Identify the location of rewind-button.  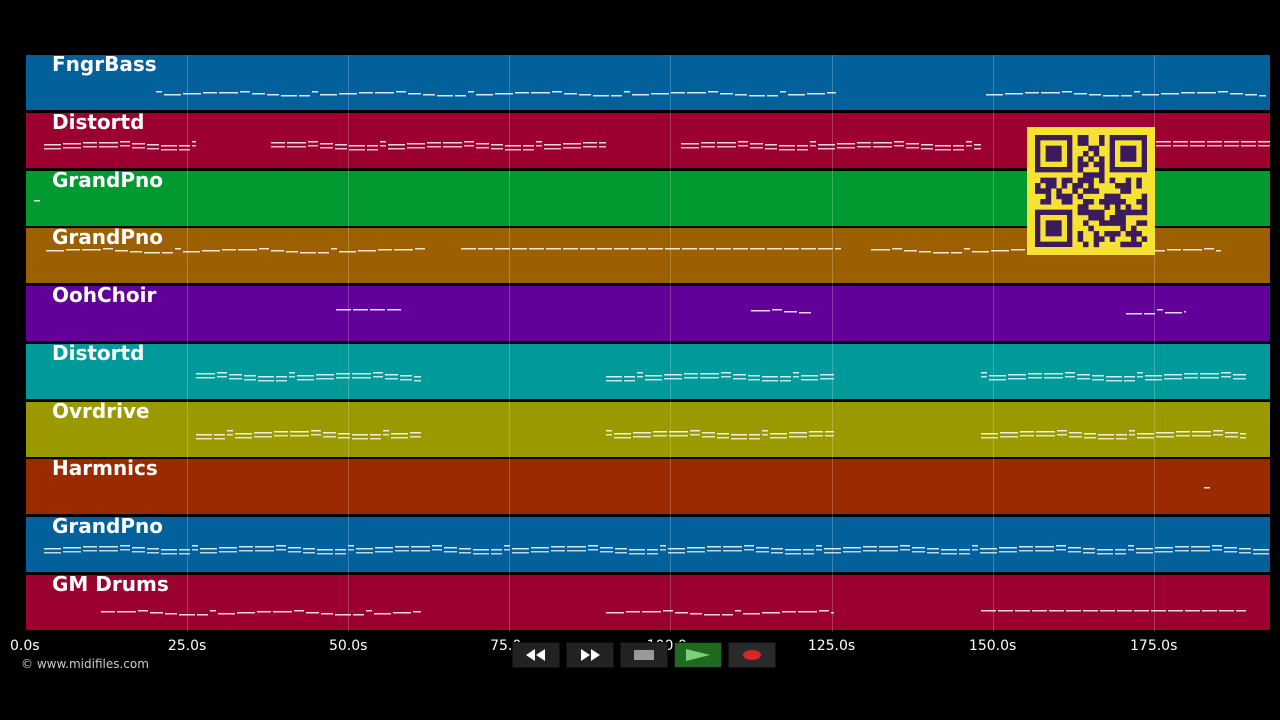
(536, 655).